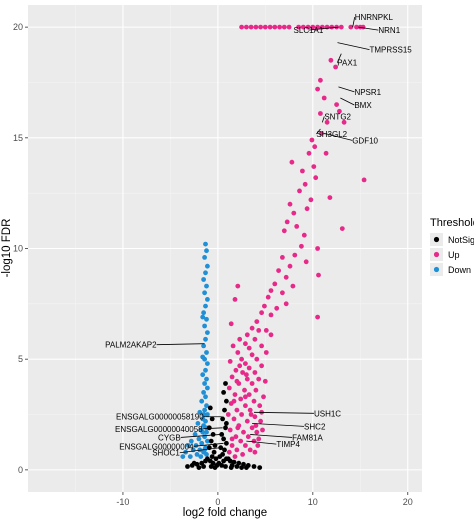 The image size is (474, 525). I want to click on x-tick-label: -10, so click(122, 502).